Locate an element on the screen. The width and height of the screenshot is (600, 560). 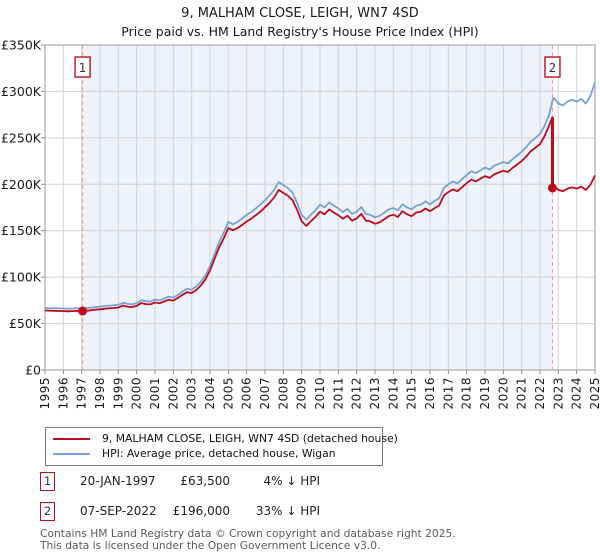
sale-hpi-delta-1: 4% ↓ HPI is located at coordinates (291, 481).